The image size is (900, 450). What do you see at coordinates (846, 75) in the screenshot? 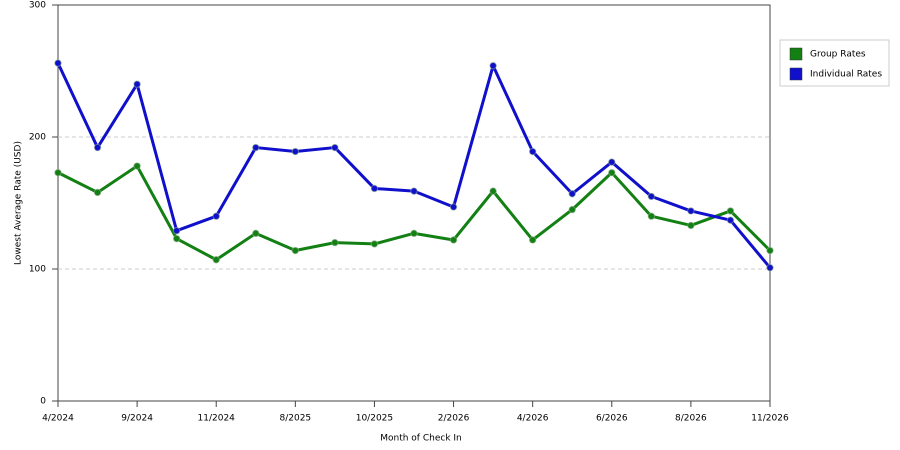
I see `legend-label: Individual Rates` at bounding box center [846, 75].